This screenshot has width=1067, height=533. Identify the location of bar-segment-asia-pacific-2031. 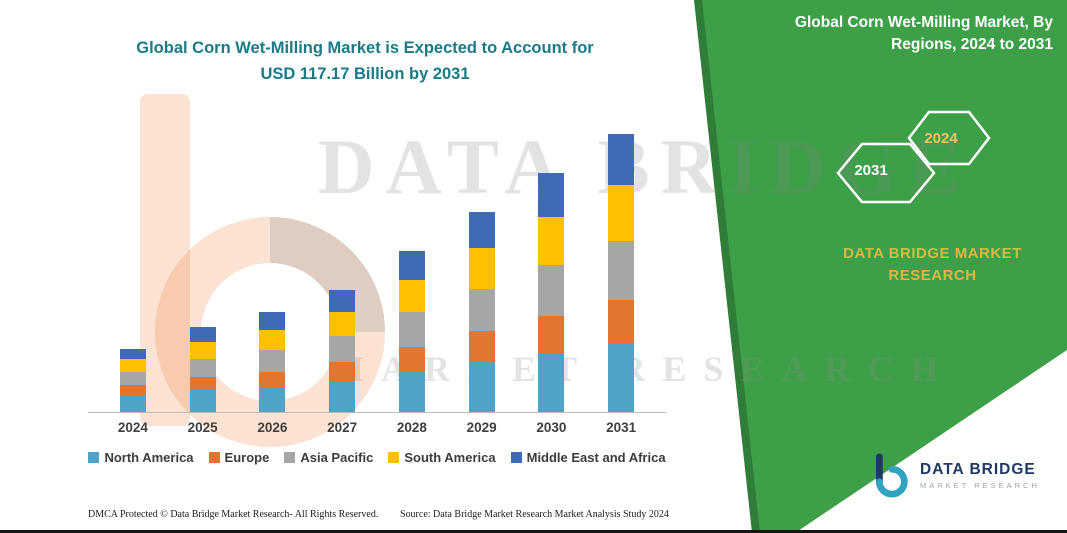
(621, 270).